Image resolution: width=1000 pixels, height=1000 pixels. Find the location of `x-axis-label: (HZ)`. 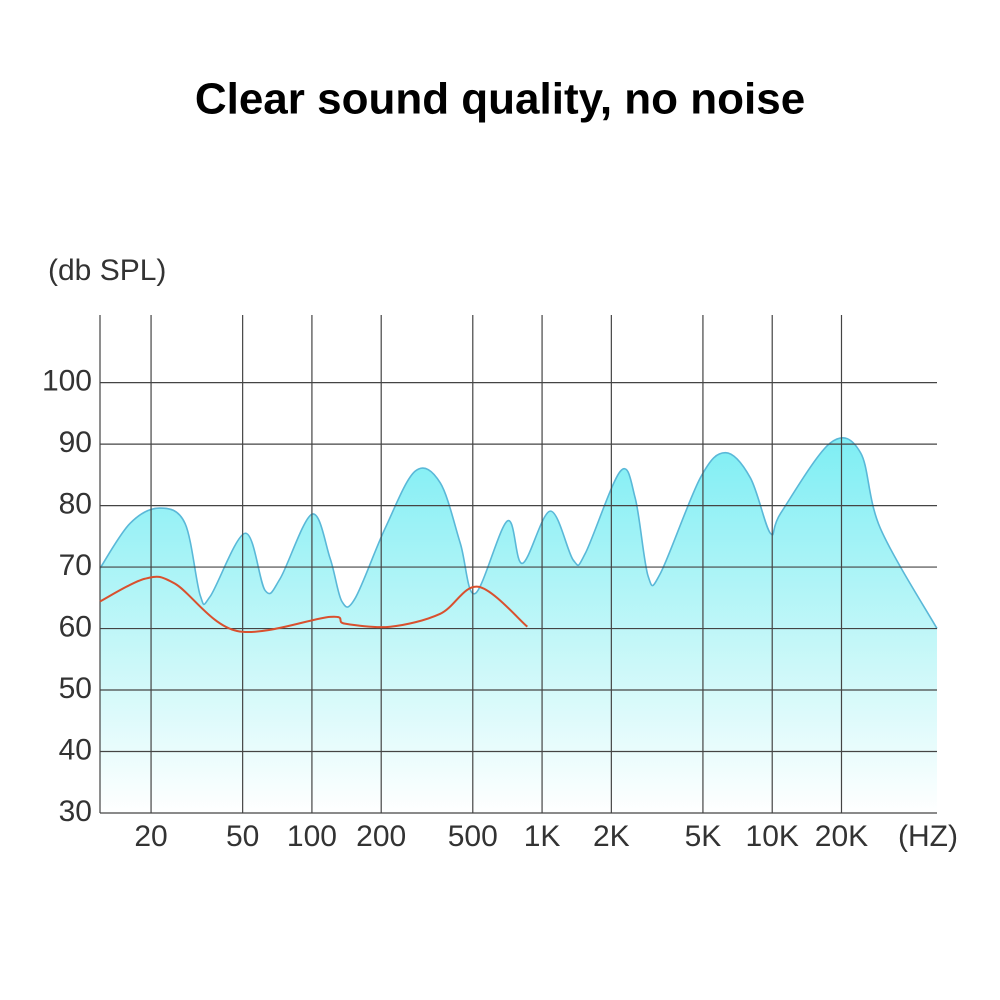

x-axis-label: (HZ) is located at coordinates (928, 836).